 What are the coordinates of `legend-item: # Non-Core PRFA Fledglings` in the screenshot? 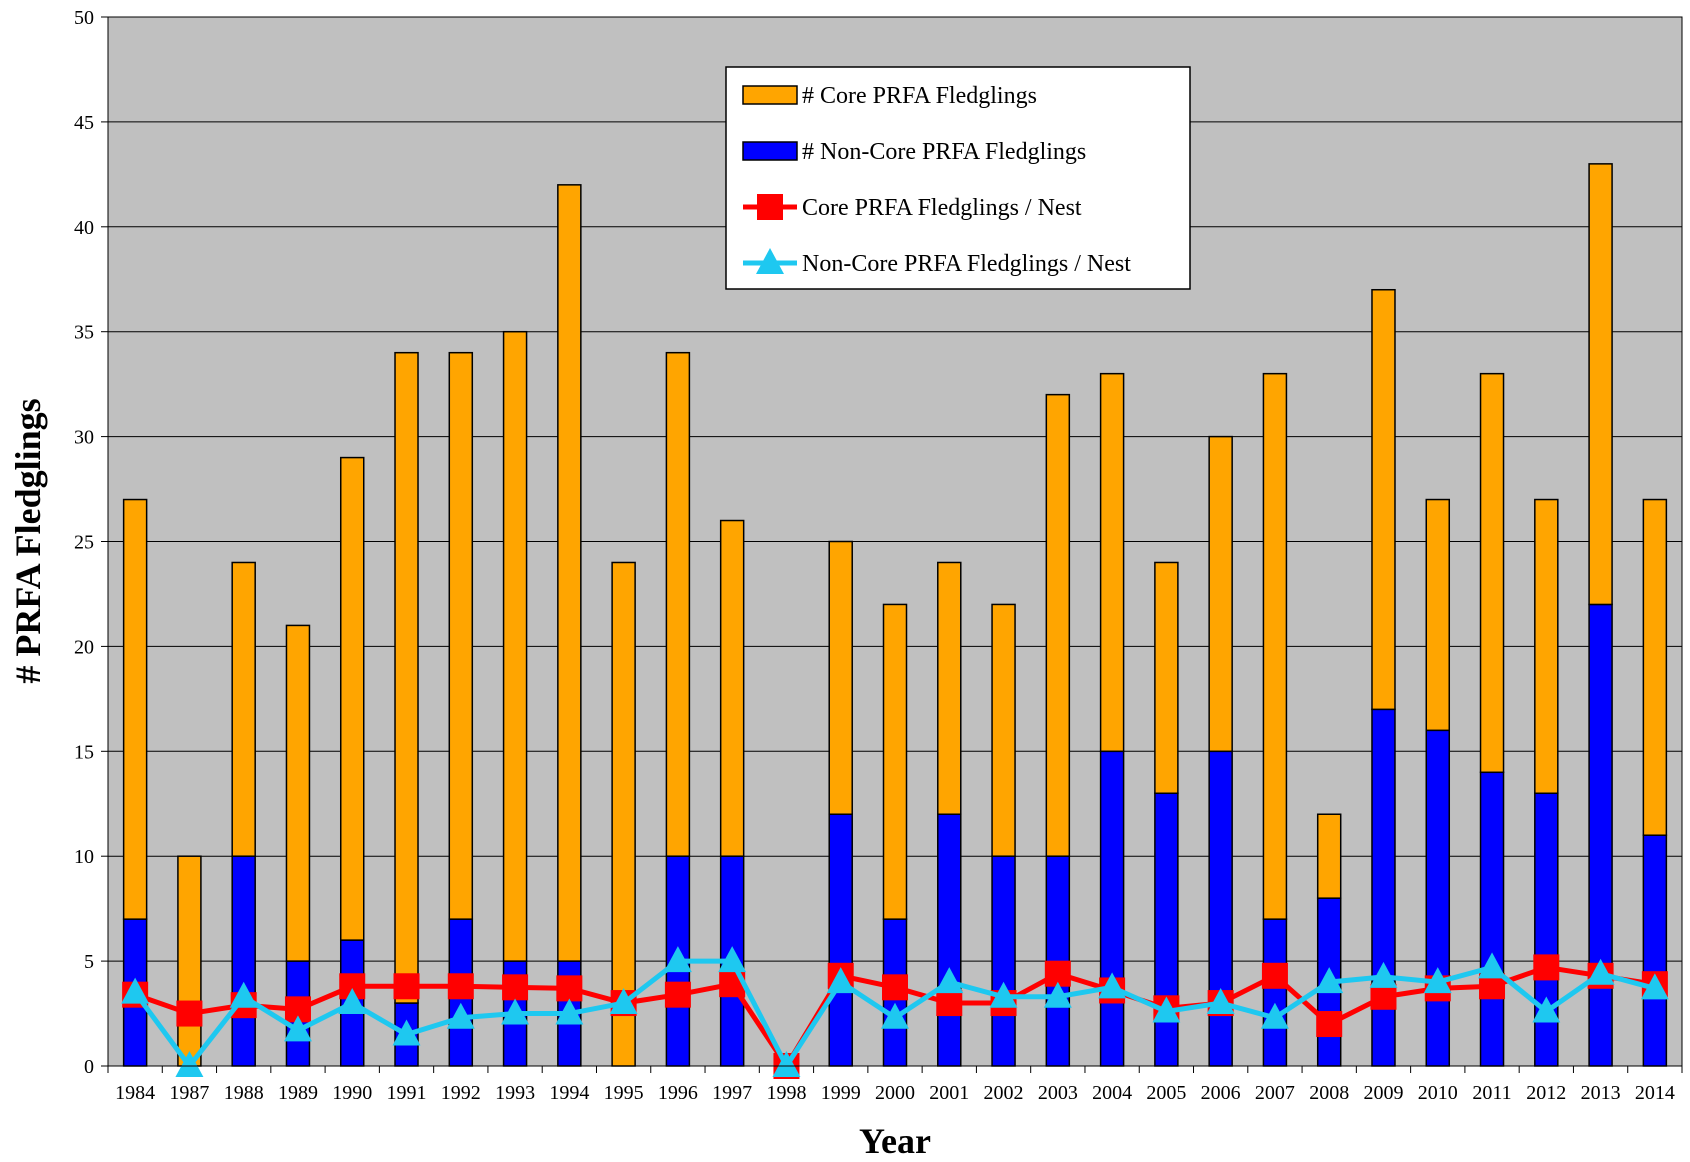 It's located at (914, 152).